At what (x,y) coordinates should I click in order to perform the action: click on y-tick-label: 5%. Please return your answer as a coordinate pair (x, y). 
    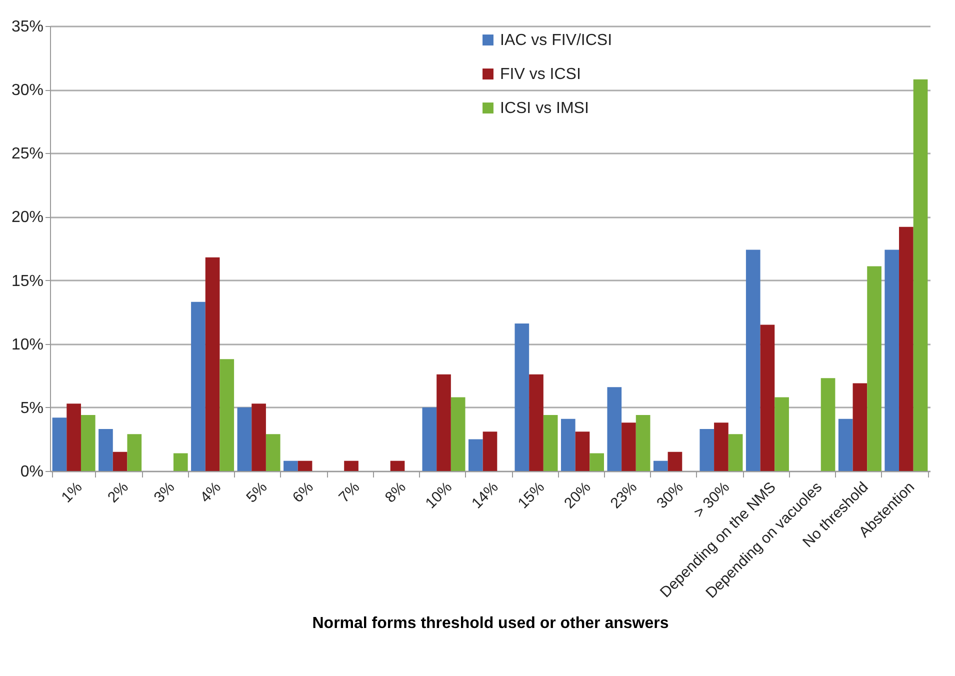
    Looking at the image, I should click on (32, 408).